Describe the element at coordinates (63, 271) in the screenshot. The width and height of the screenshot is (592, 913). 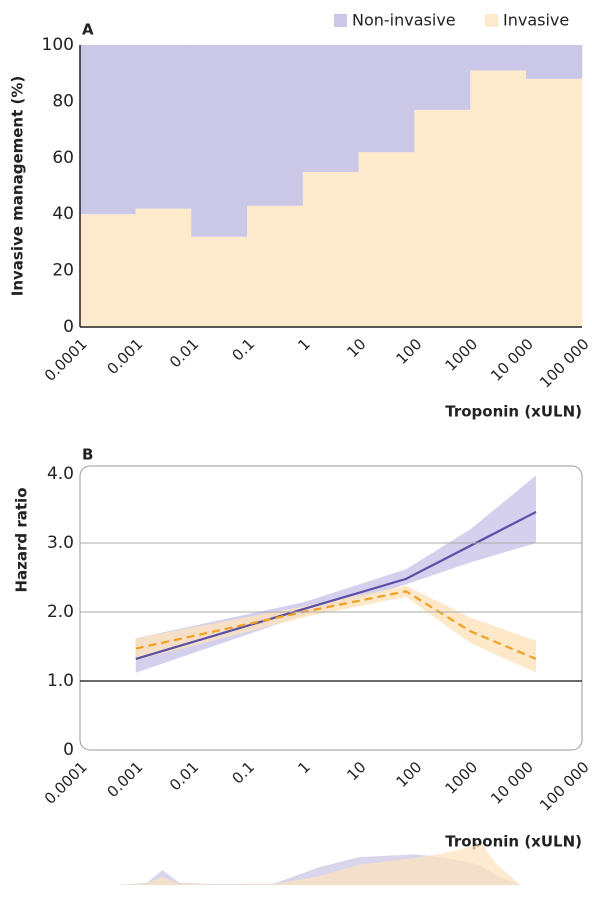
I see `y-tick-label: 20` at that location.